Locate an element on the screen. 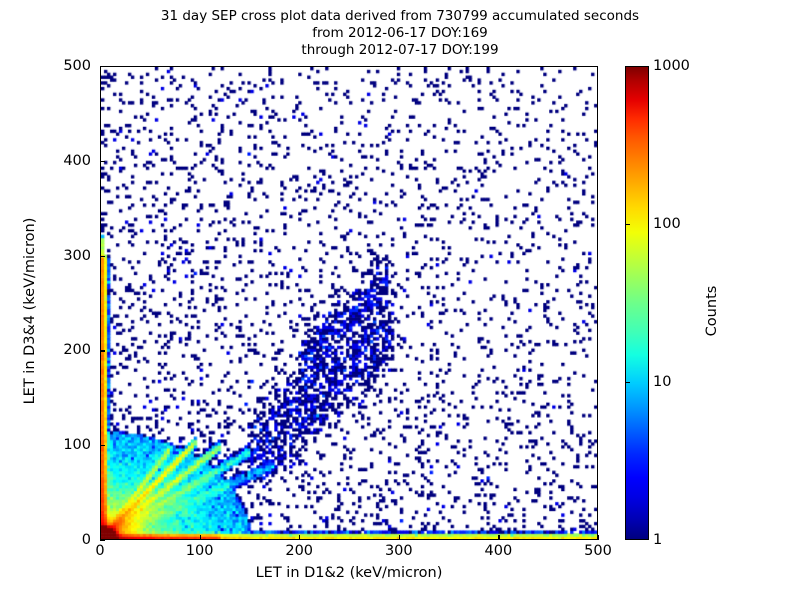  x-tick-label-300: 300 is located at coordinates (398, 551).